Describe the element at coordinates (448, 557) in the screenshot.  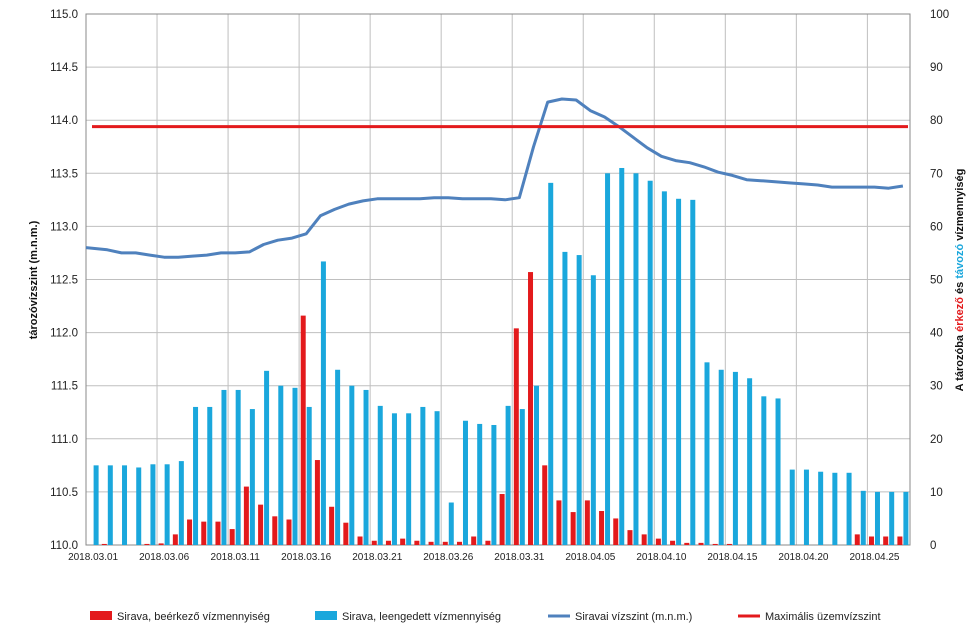
I see `x-tick-label: 2018.03.26` at that location.